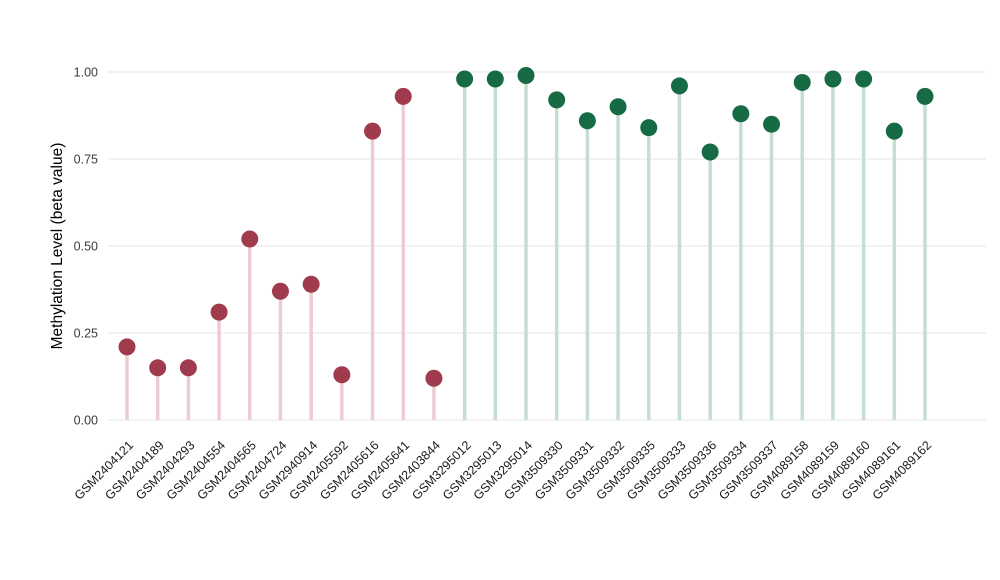  What do you see at coordinates (86, 421) in the screenshot?
I see `y-tick-label: 0.00` at bounding box center [86, 421].